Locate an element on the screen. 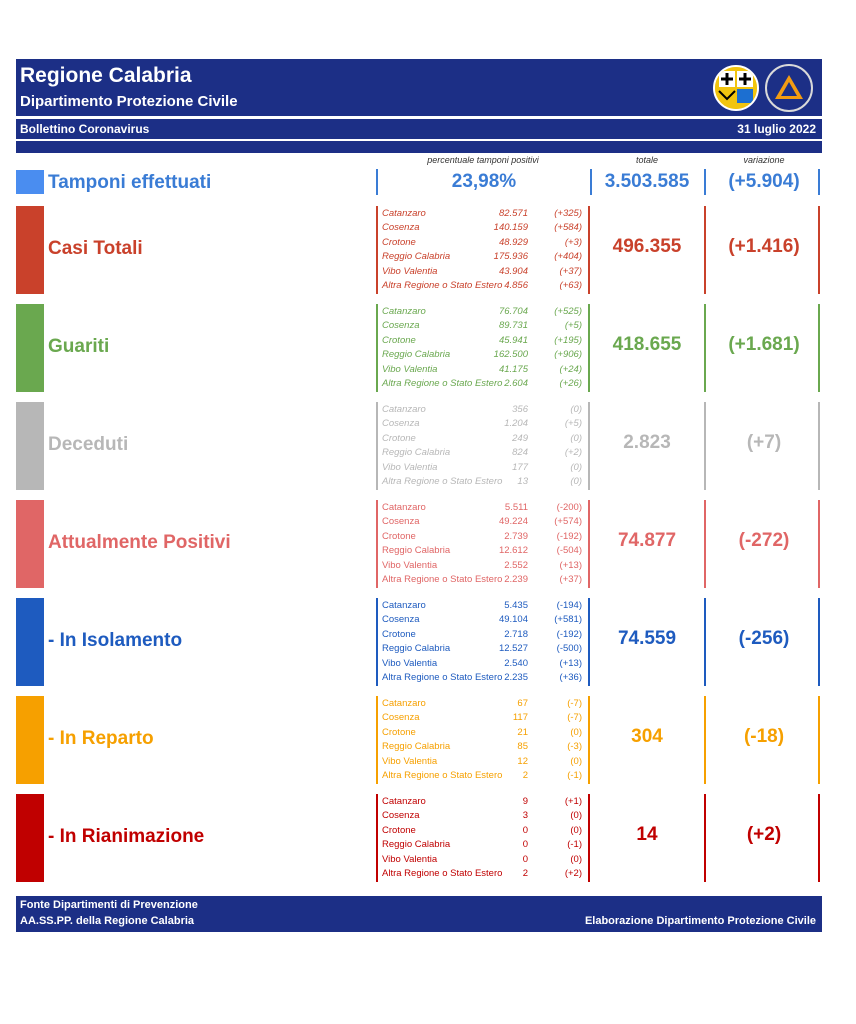  province-value: 249 is located at coordinates (520, 438).